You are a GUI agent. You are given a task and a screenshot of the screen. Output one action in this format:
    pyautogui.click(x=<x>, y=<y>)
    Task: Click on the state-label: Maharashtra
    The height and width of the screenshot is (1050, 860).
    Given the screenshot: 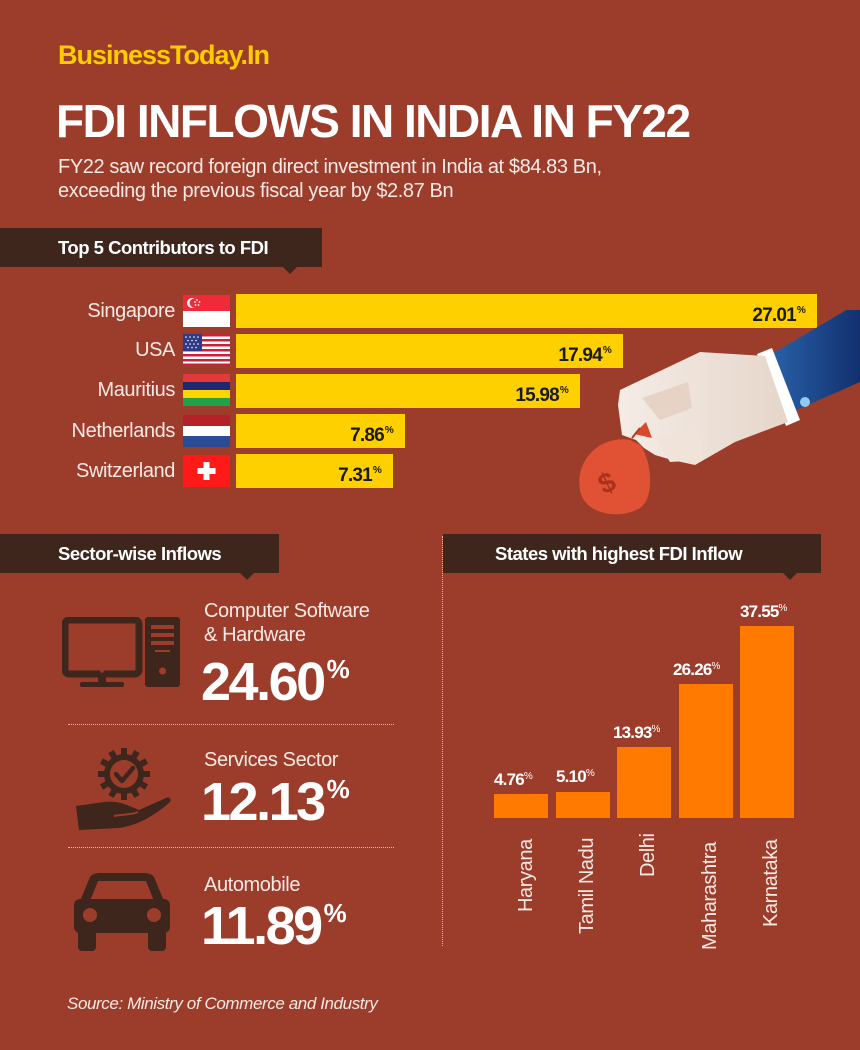 What is the action you would take?
    pyautogui.click(x=710, y=896)
    